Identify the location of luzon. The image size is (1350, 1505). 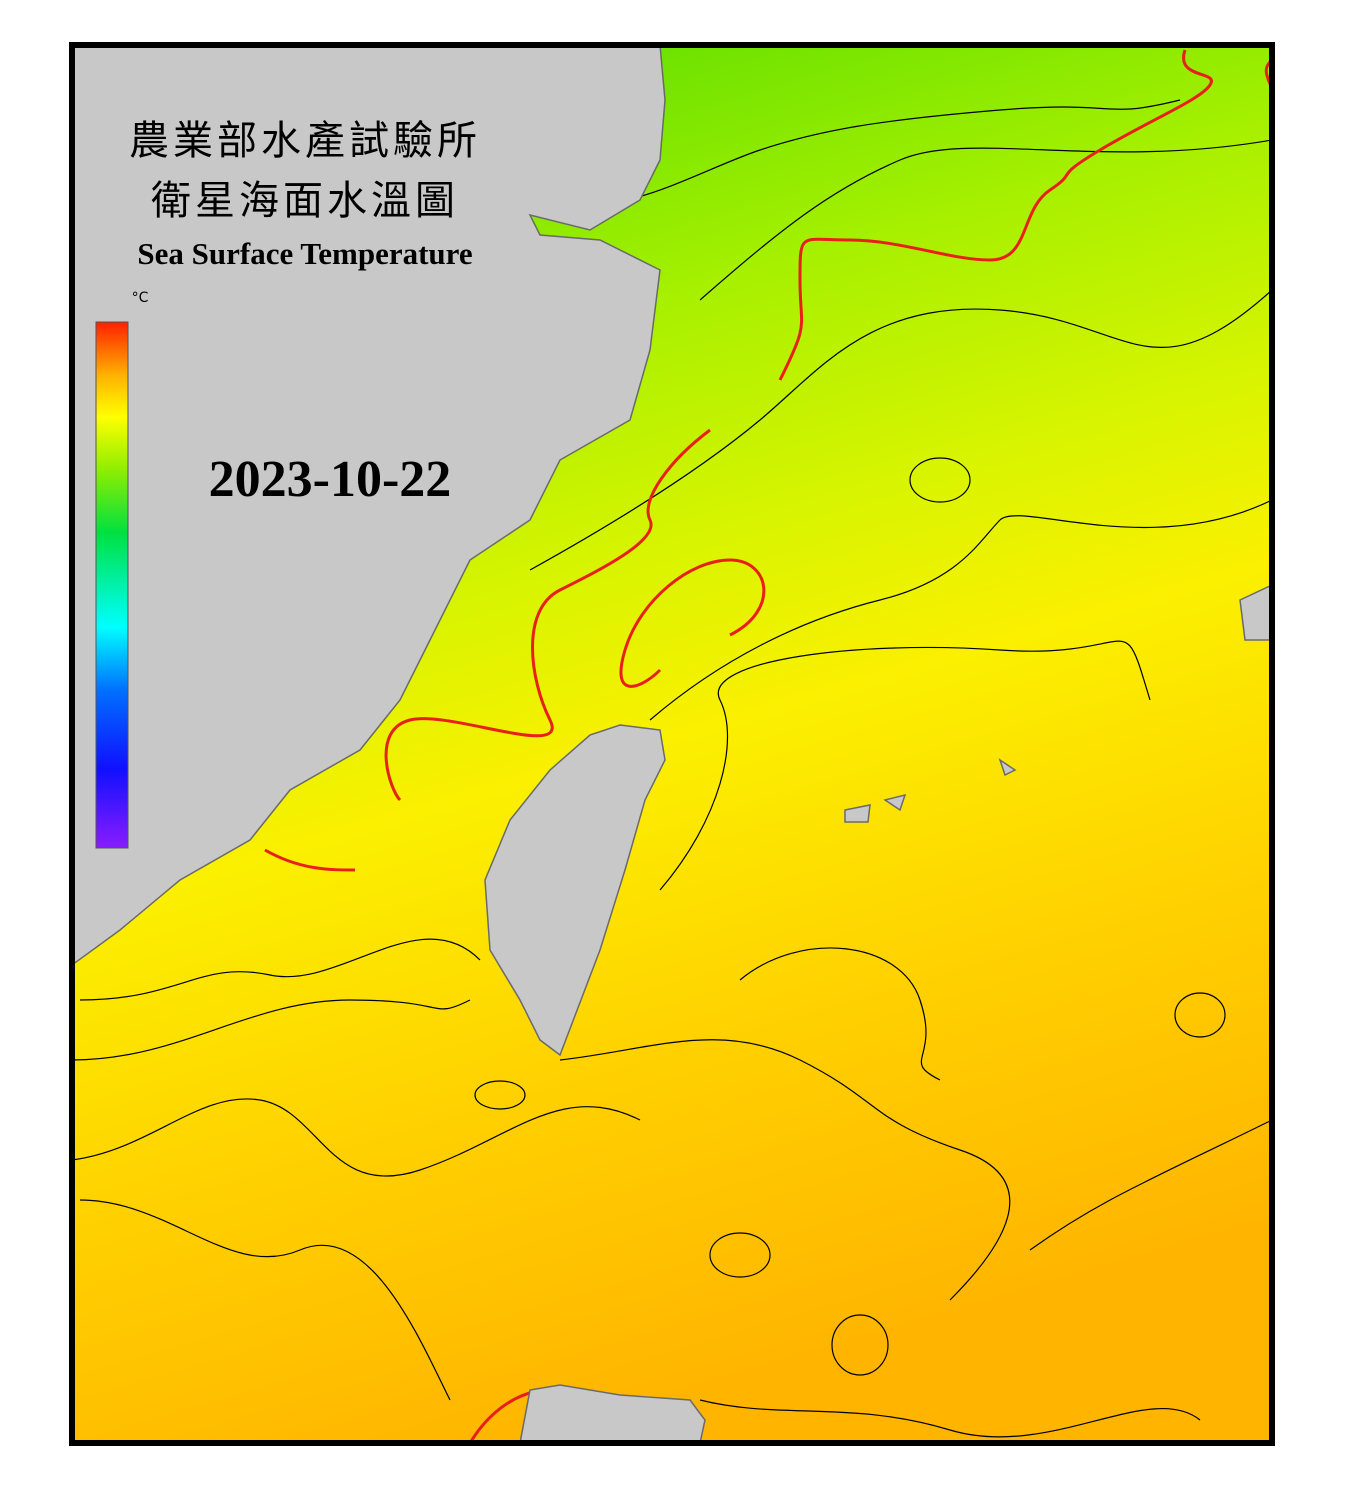
(612, 1413).